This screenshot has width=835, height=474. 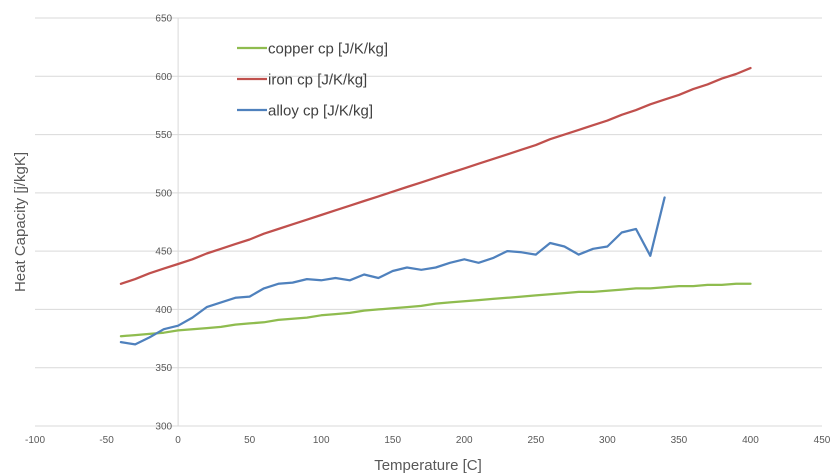 What do you see at coordinates (163, 19) in the screenshot?
I see `y-tick-label: 650` at bounding box center [163, 19].